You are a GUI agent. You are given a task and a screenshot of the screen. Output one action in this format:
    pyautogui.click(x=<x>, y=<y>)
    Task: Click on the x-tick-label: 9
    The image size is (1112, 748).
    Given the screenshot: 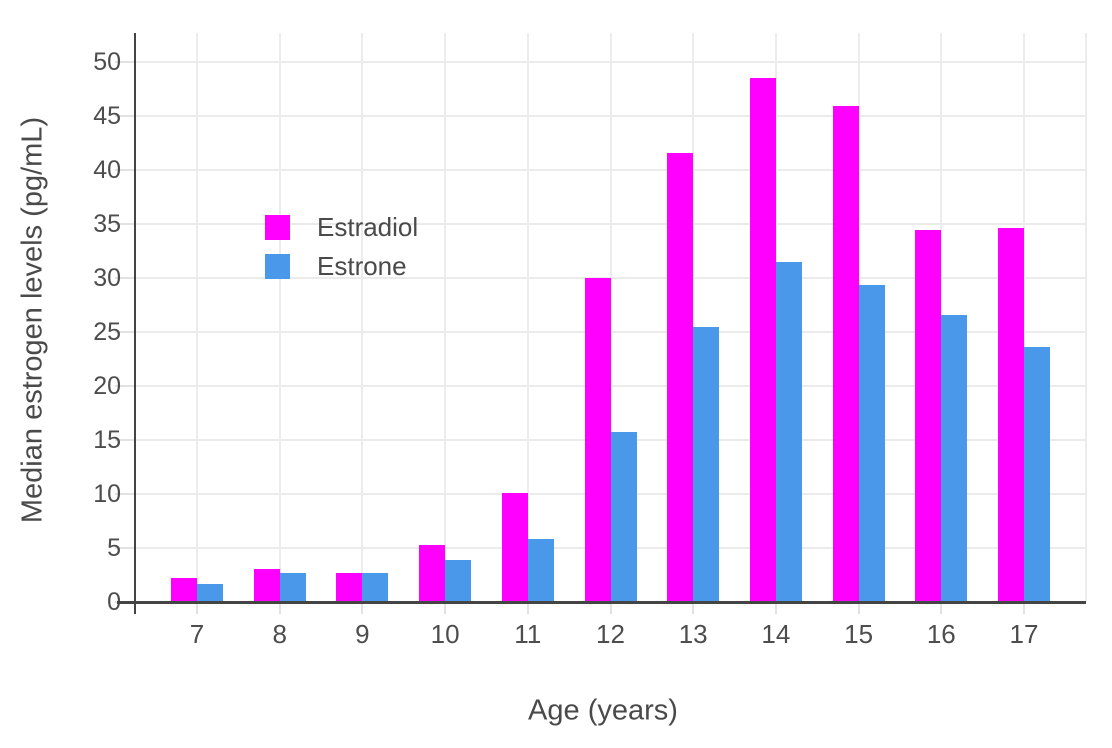 What is the action you would take?
    pyautogui.click(x=362, y=634)
    